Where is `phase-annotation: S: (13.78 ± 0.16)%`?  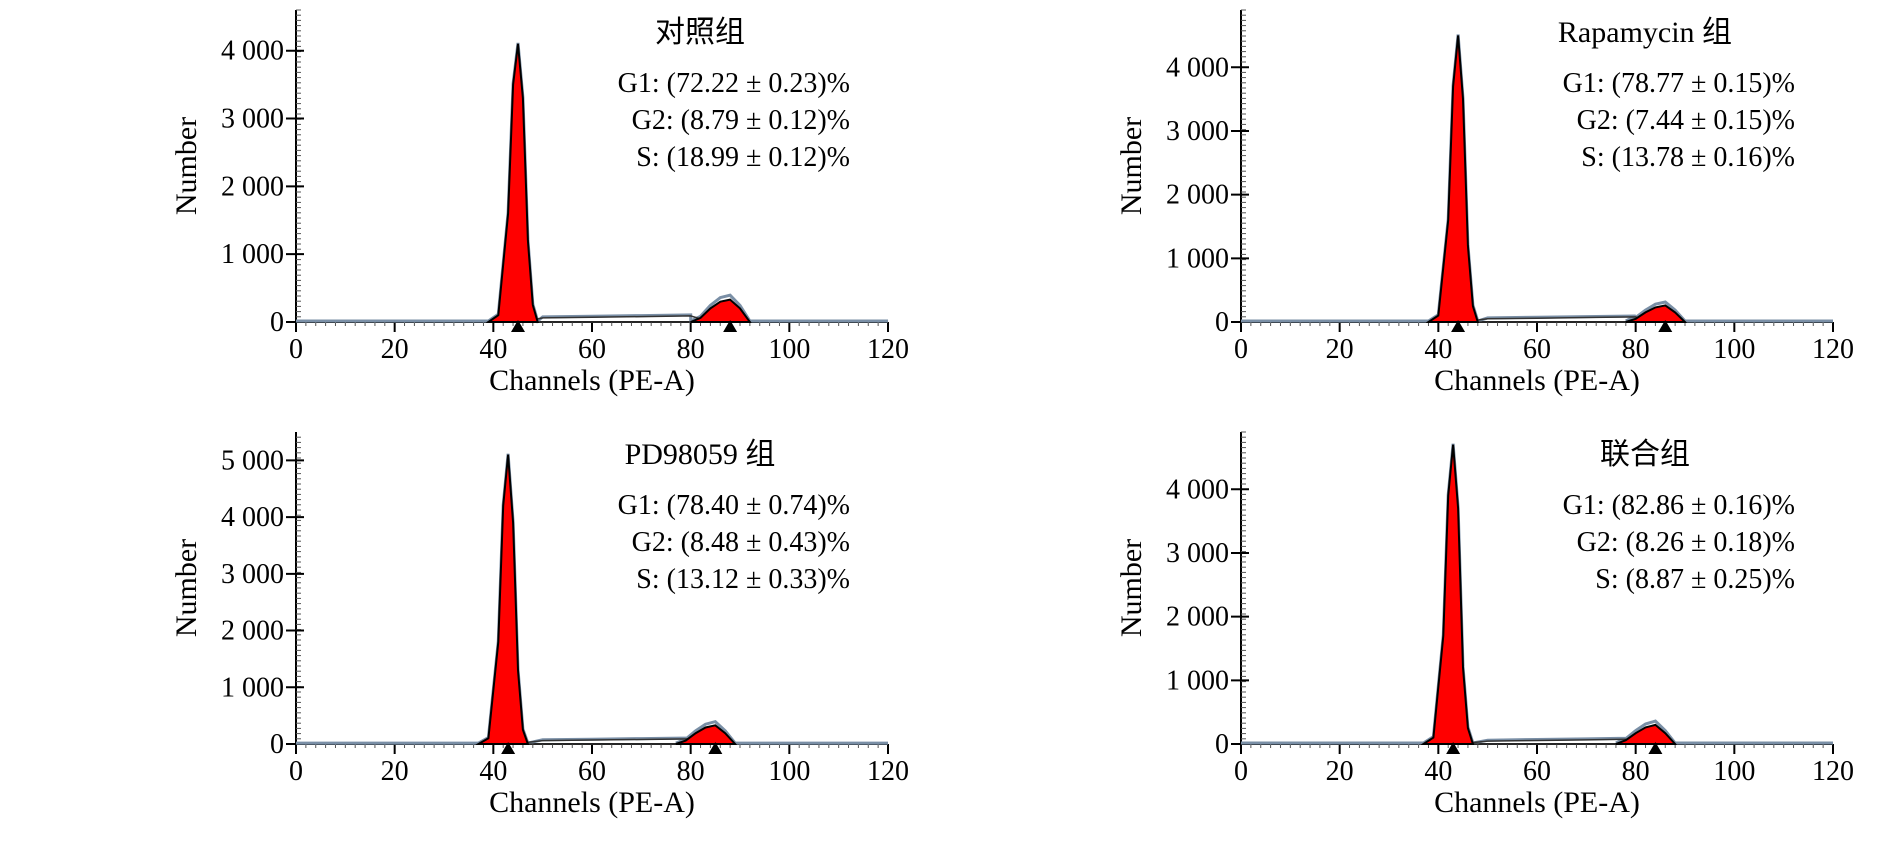
phase-annotation: S: (13.78 ± 0.16)% is located at coordinates (1688, 157).